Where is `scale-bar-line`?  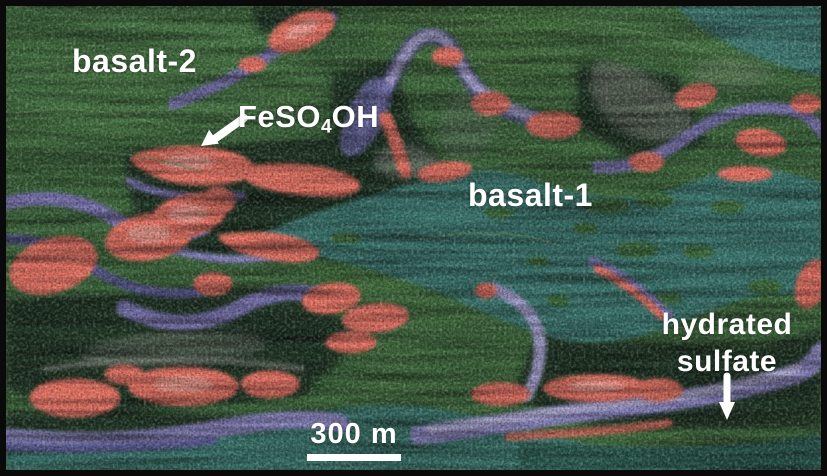
scale-bar-line is located at coordinates (354, 457).